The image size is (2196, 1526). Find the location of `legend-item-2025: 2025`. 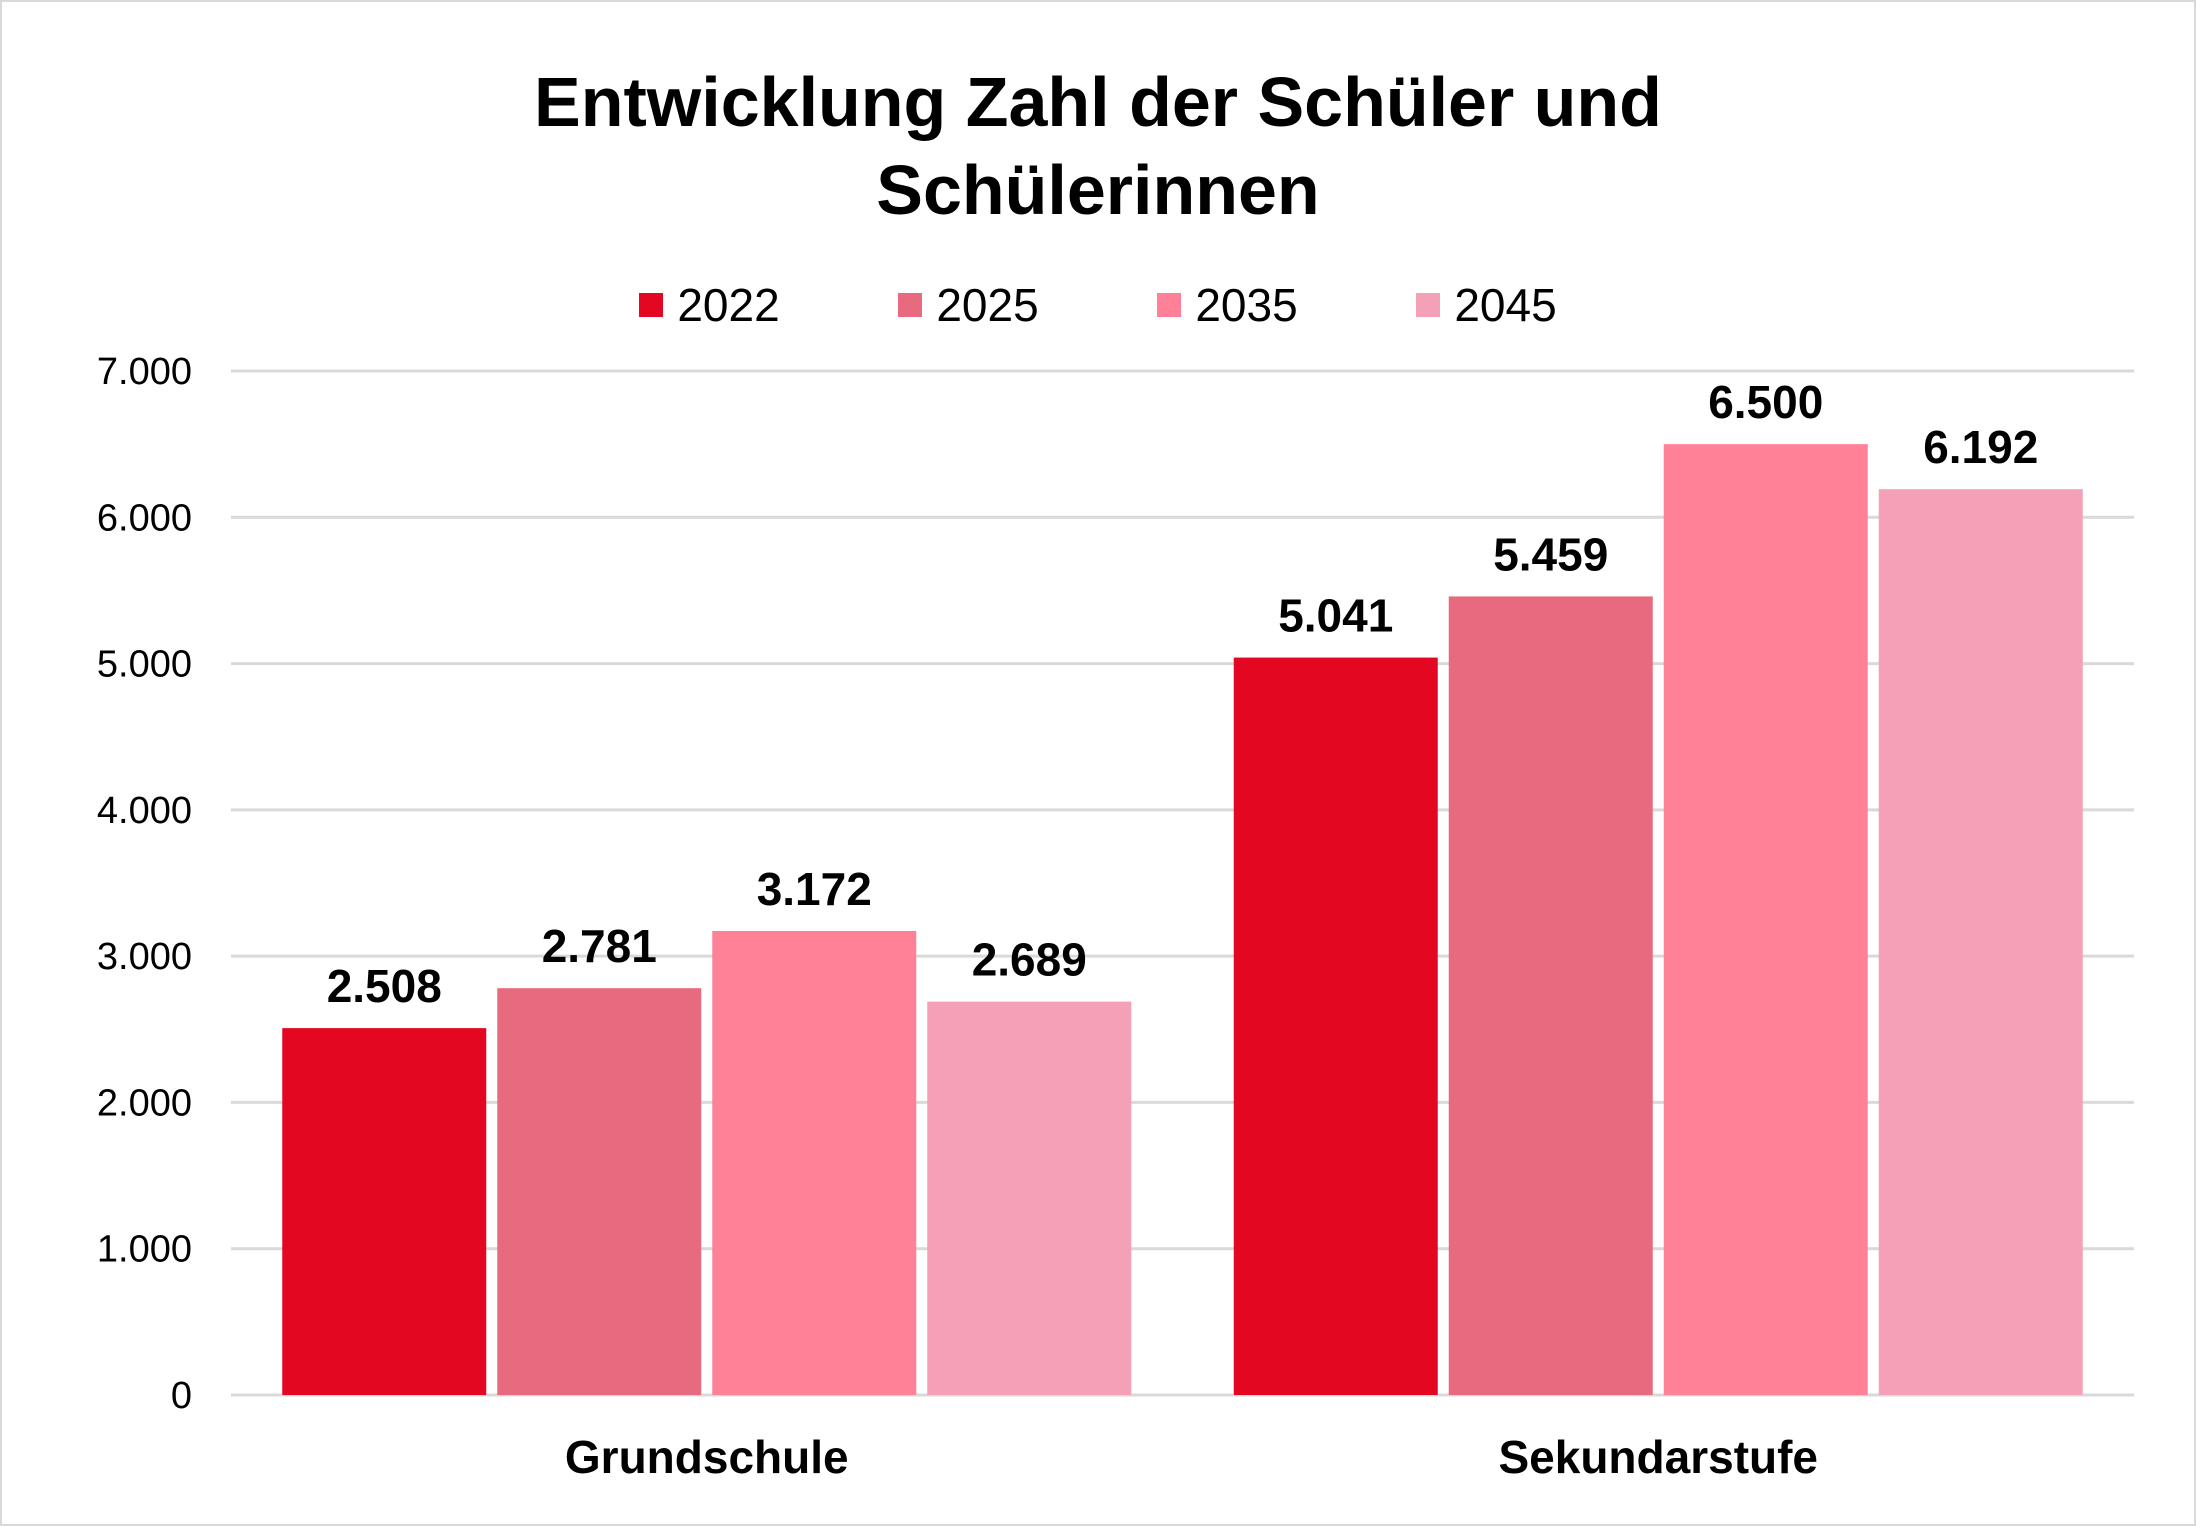

legend-item-2025: 2025 is located at coordinates (1027, 305).